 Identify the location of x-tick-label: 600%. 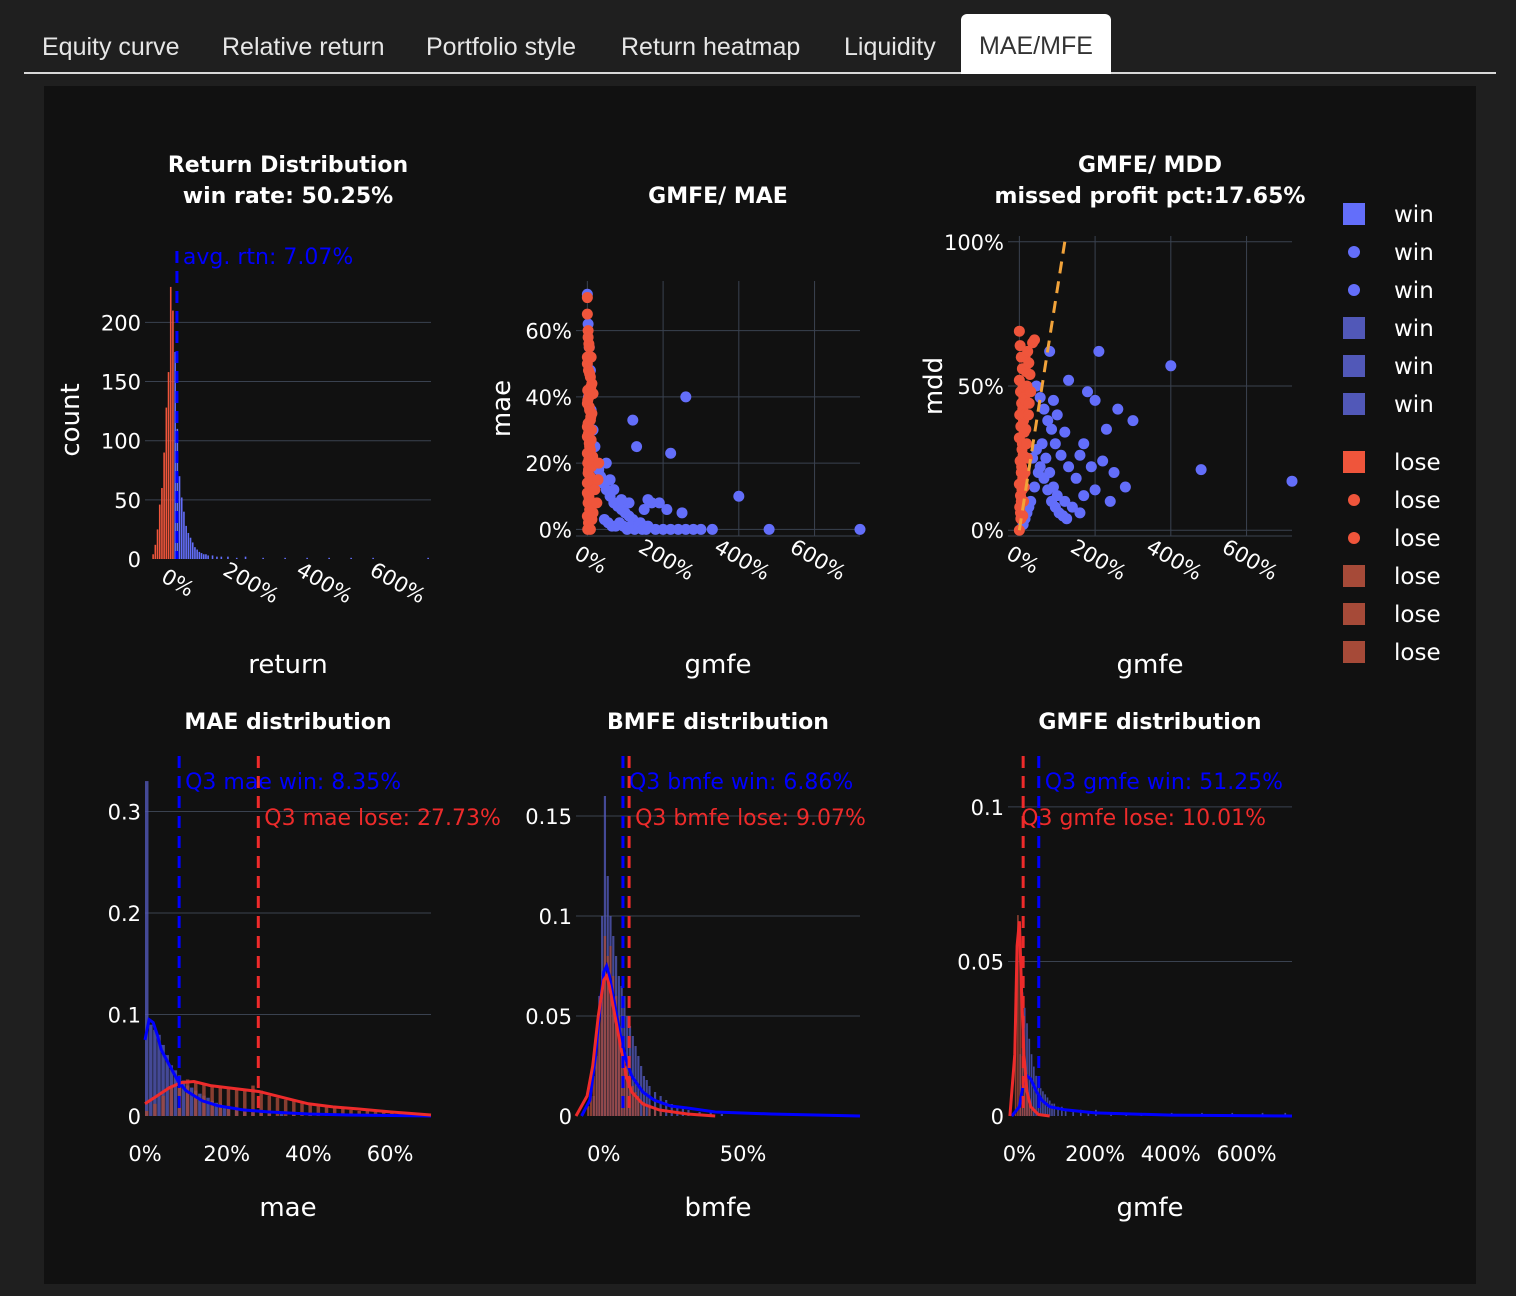
(1250, 560).